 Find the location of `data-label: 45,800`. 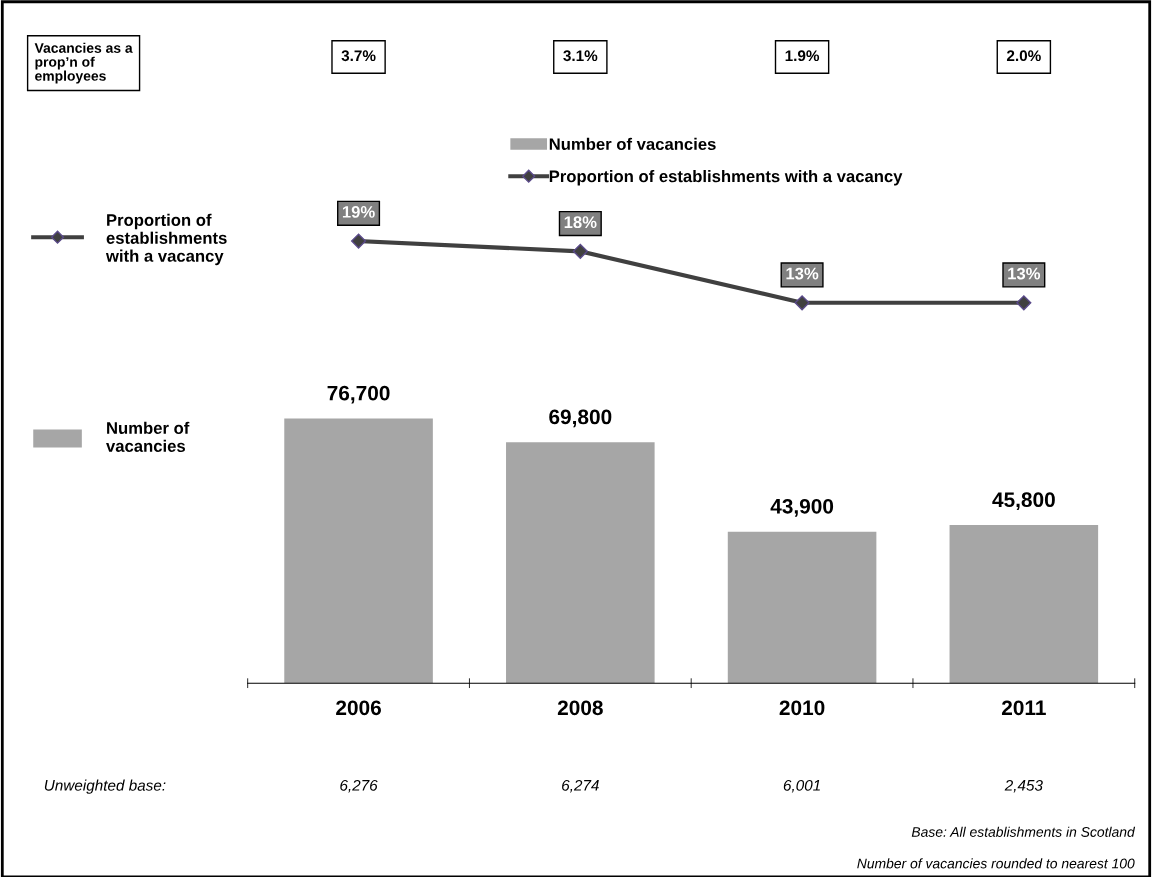

data-label: 45,800 is located at coordinates (1023, 501).